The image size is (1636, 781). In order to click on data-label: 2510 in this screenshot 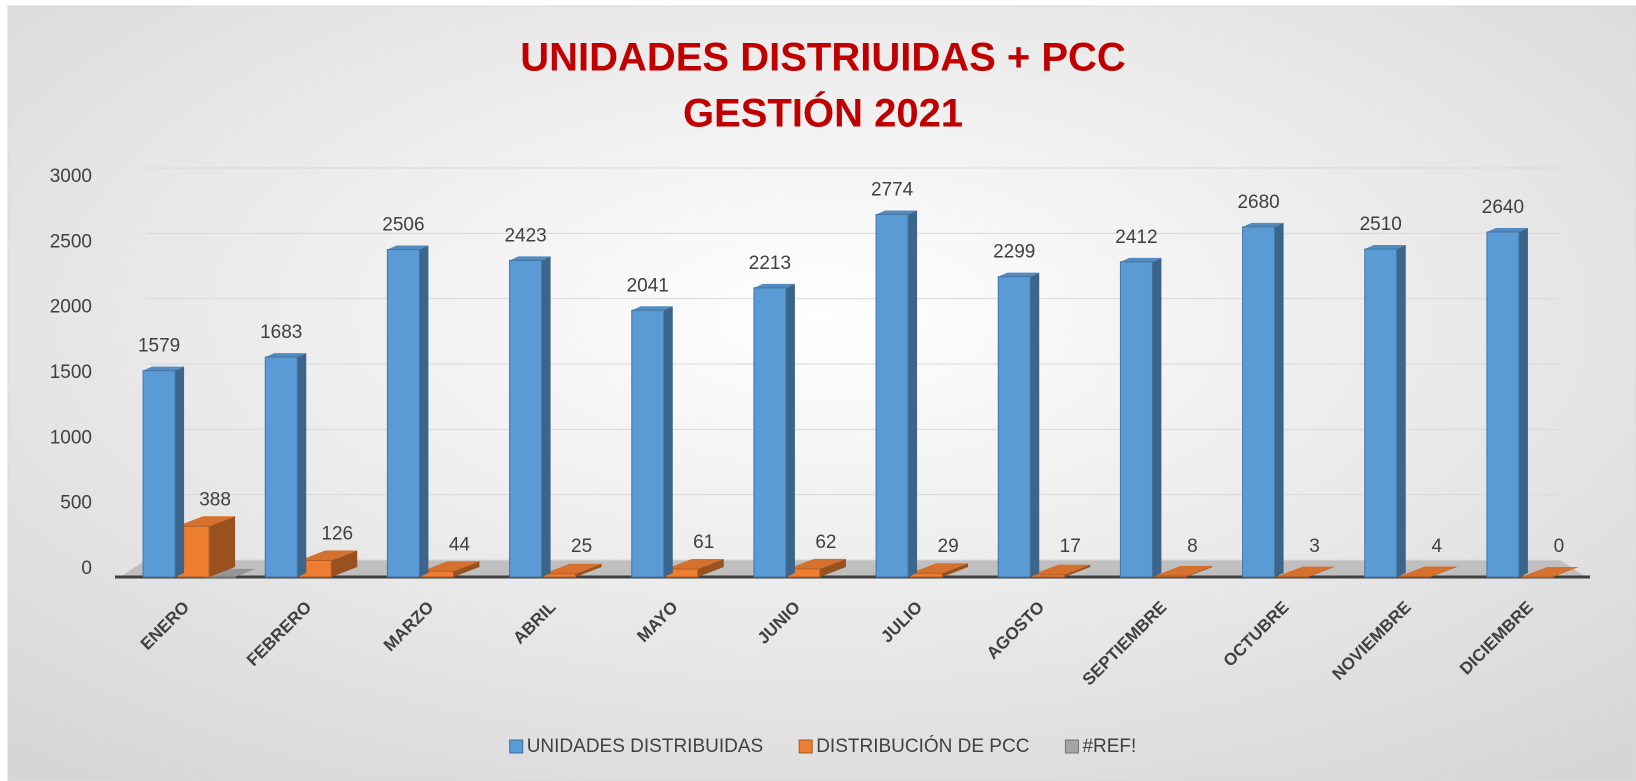, I will do `click(1381, 224)`.